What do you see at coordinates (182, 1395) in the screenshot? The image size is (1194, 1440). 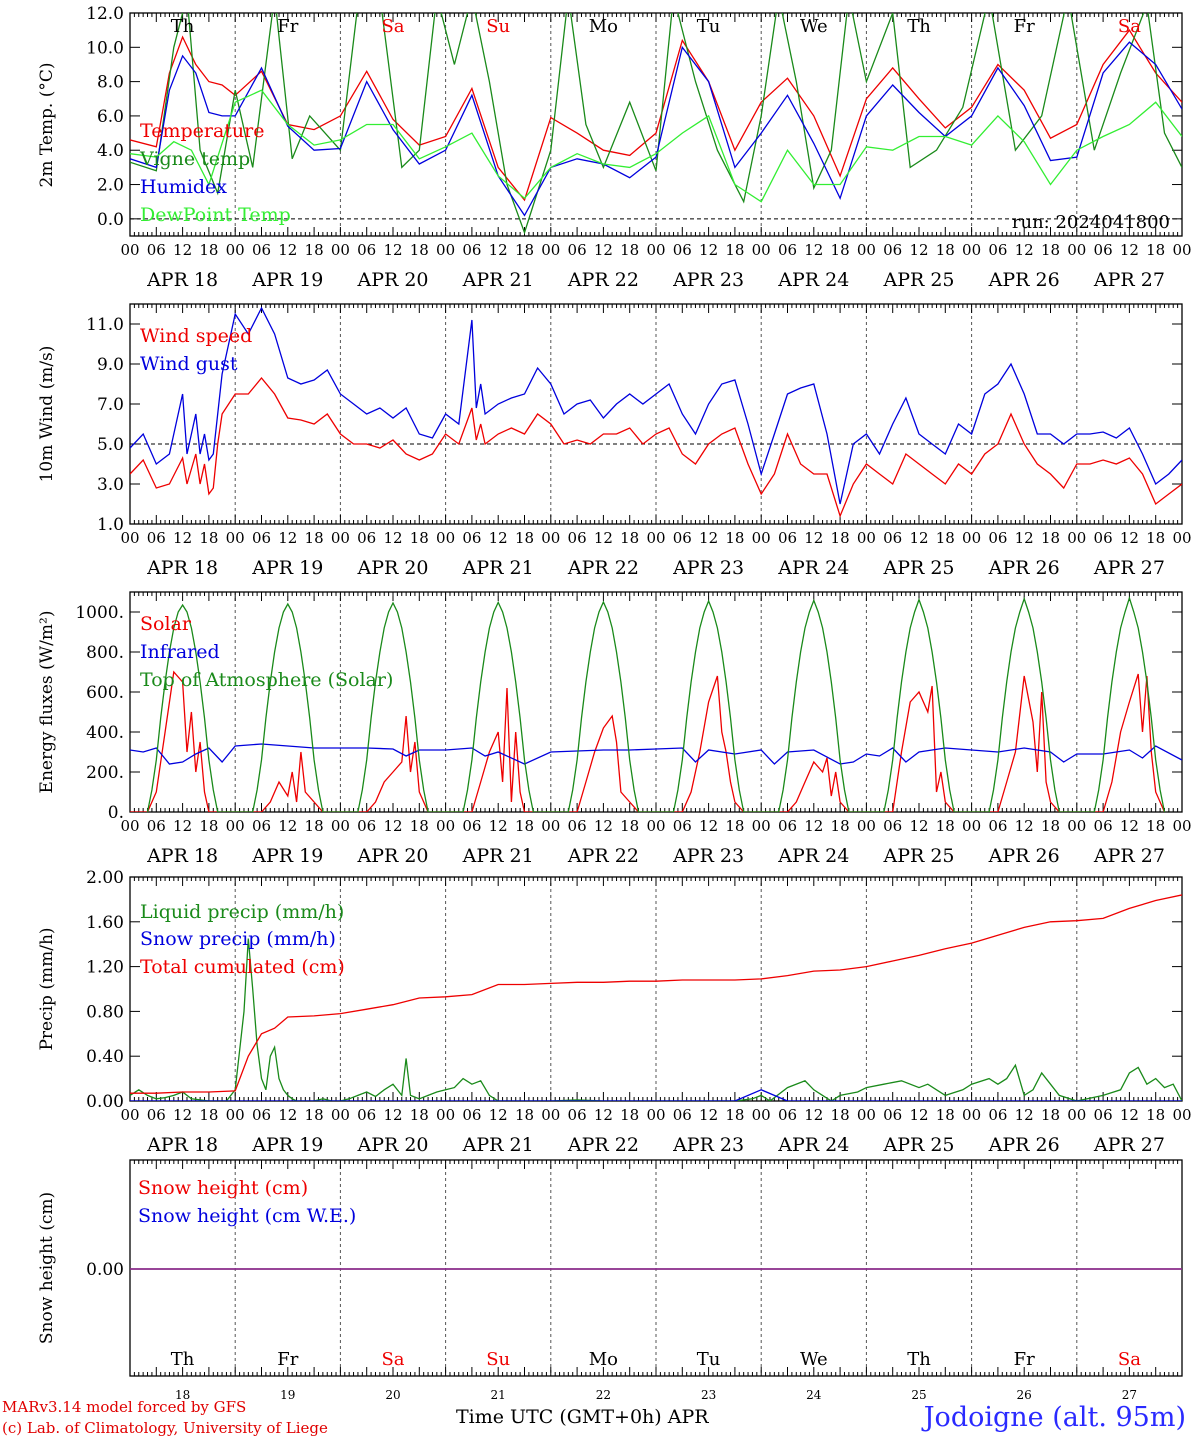 I see `day-number: 18` at bounding box center [182, 1395].